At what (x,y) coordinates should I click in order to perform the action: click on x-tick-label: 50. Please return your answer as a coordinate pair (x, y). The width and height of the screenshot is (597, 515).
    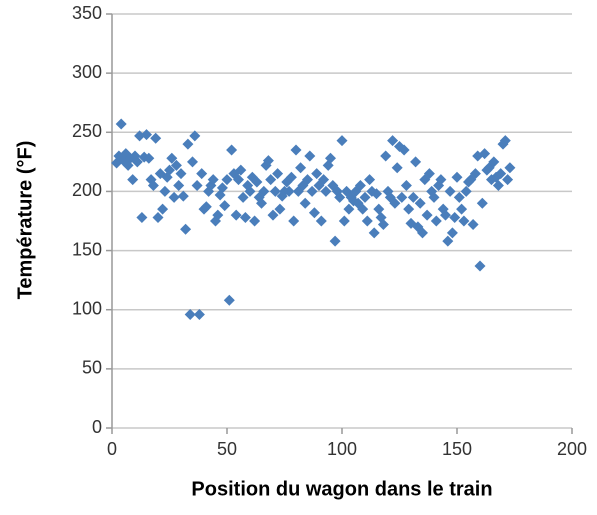
    Looking at the image, I should click on (227, 449).